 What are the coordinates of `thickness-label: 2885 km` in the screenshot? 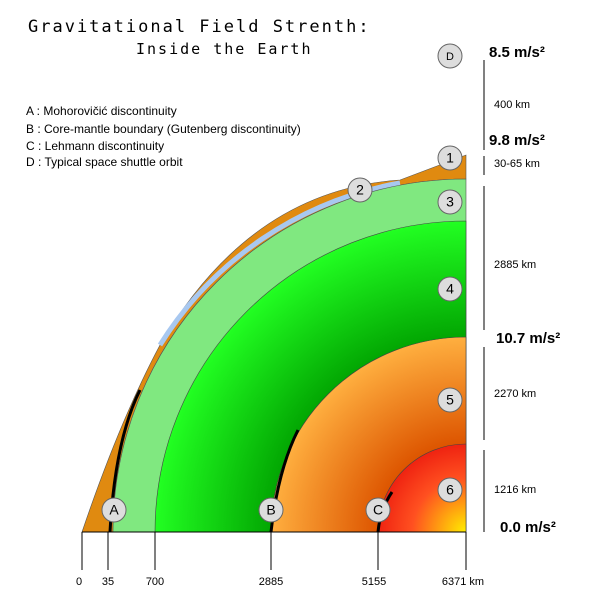 It's located at (515, 265).